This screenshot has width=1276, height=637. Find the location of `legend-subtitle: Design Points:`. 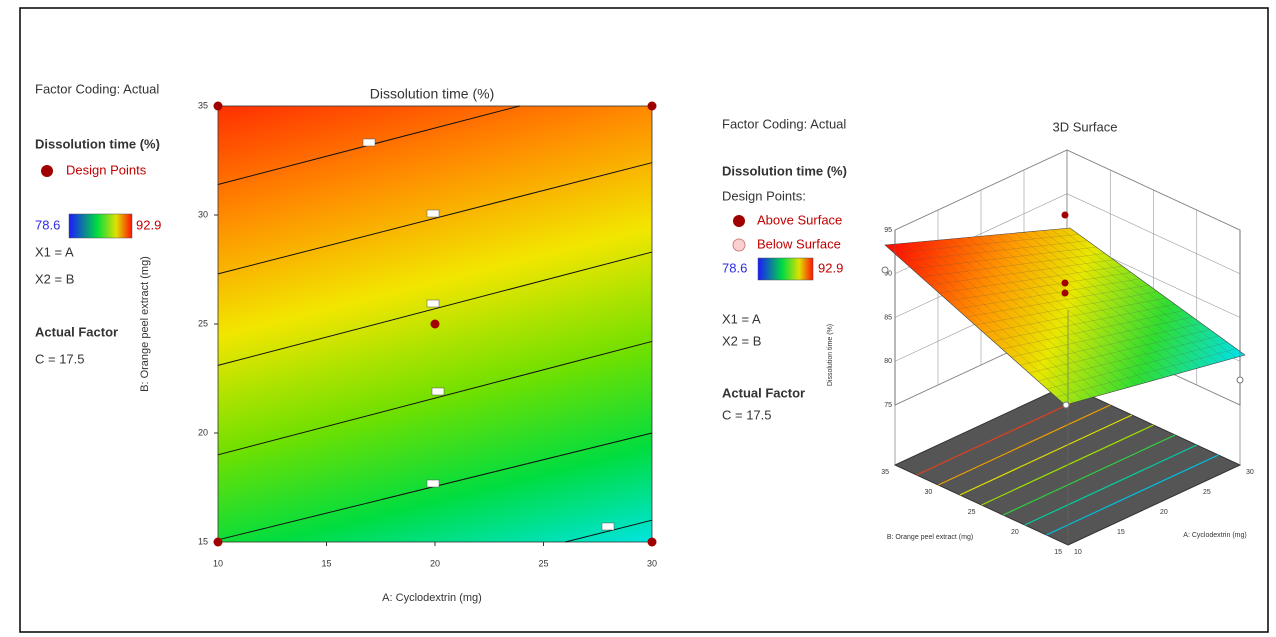

legend-subtitle: Design Points: is located at coordinates (764, 195).